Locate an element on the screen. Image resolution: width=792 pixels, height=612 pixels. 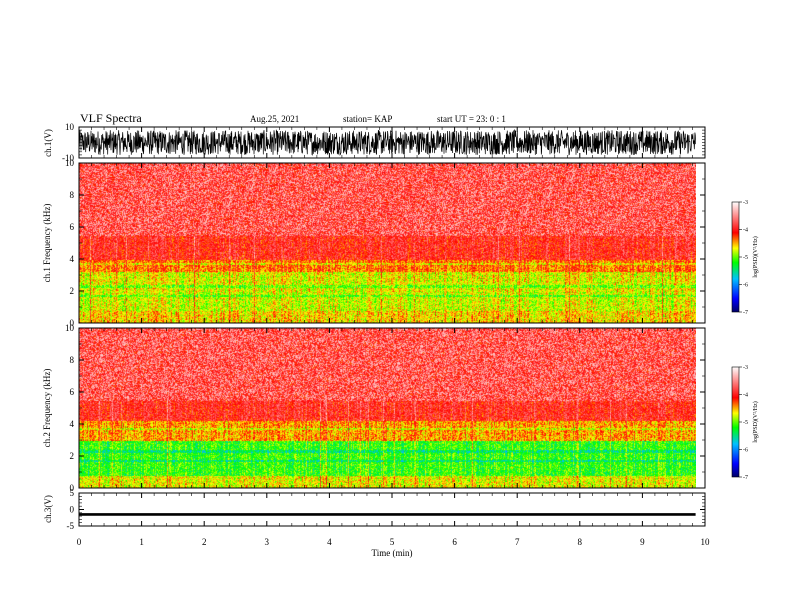
ch2-spectrogram-colorbar-tick-label: -7 is located at coordinates (745, 478).